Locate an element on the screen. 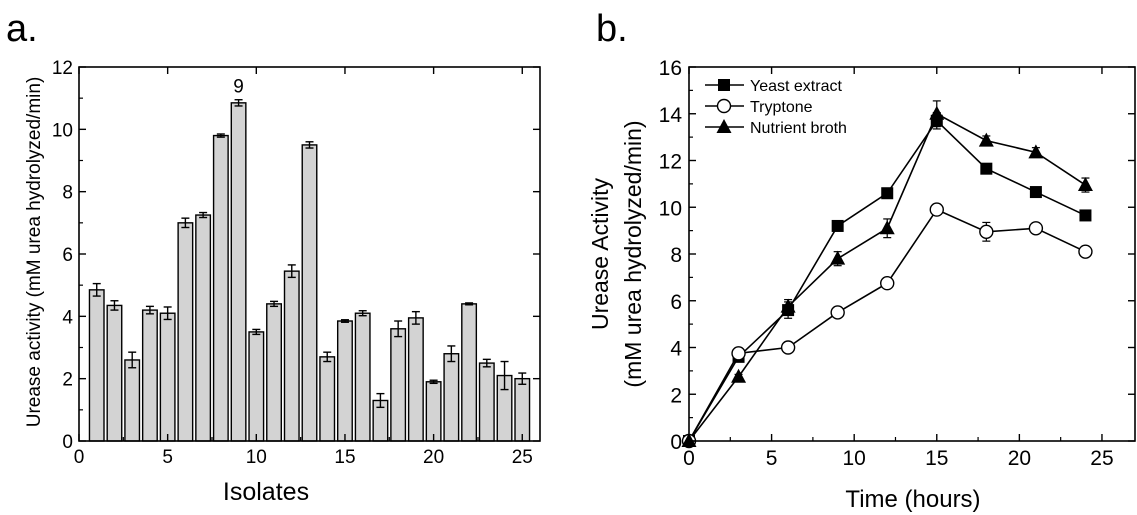 This screenshot has width=1137, height=515. panel-b-y-axis-label-line2: (mM urea hydrolyzed/min) is located at coordinates (633, 253).